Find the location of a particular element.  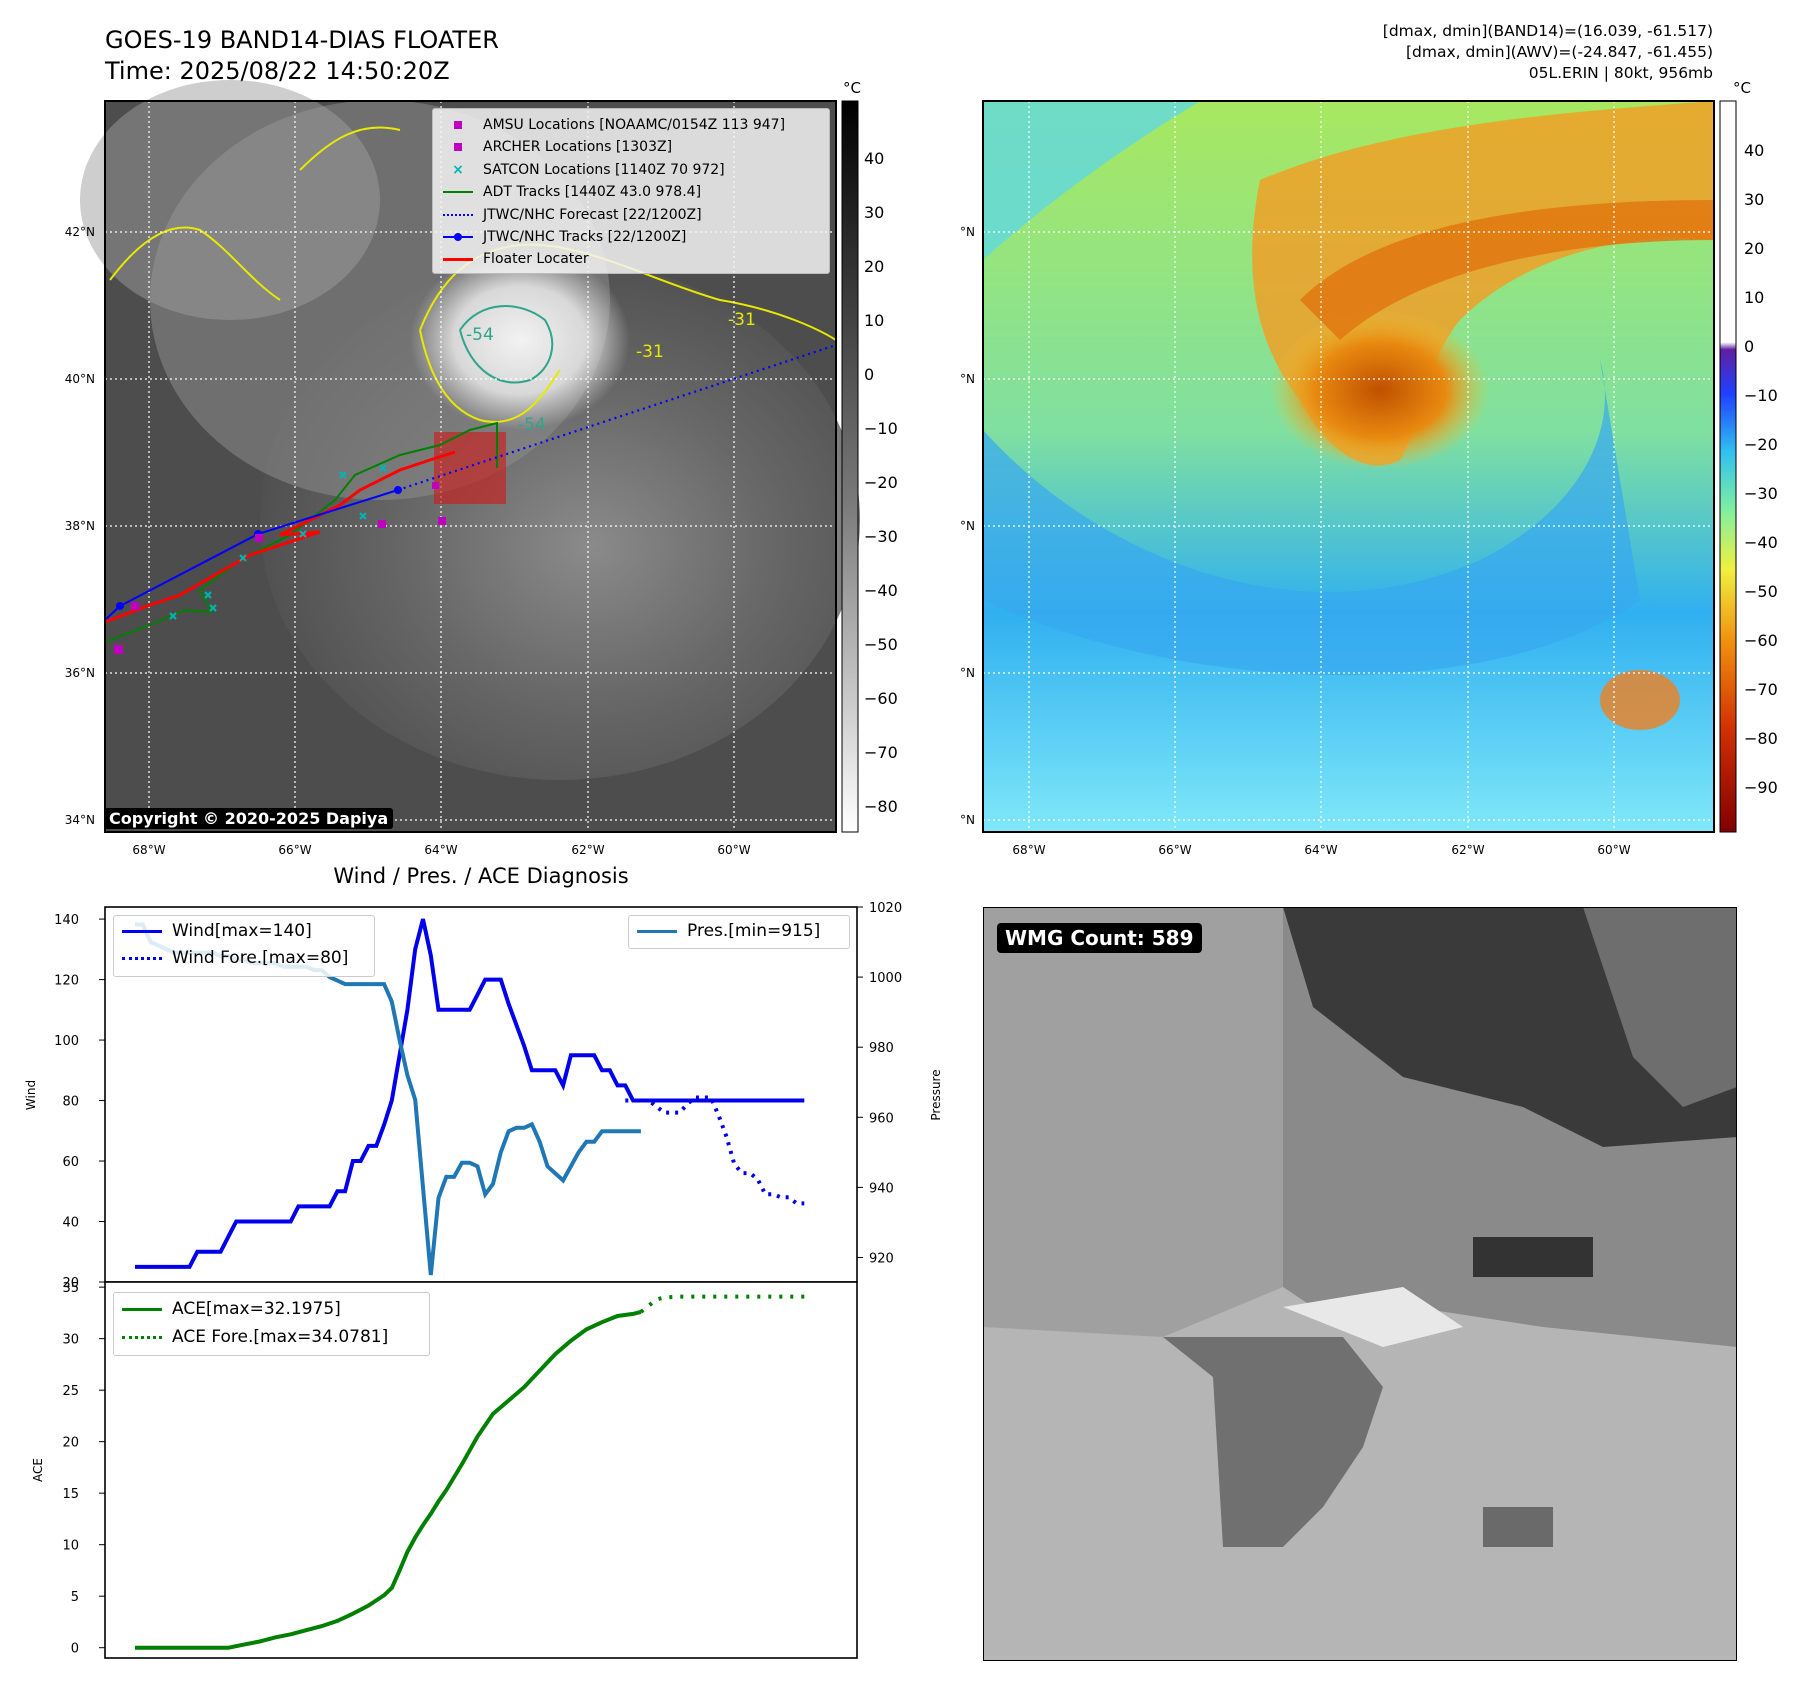

cb2-tick: −10 is located at coordinates (1761, 395).